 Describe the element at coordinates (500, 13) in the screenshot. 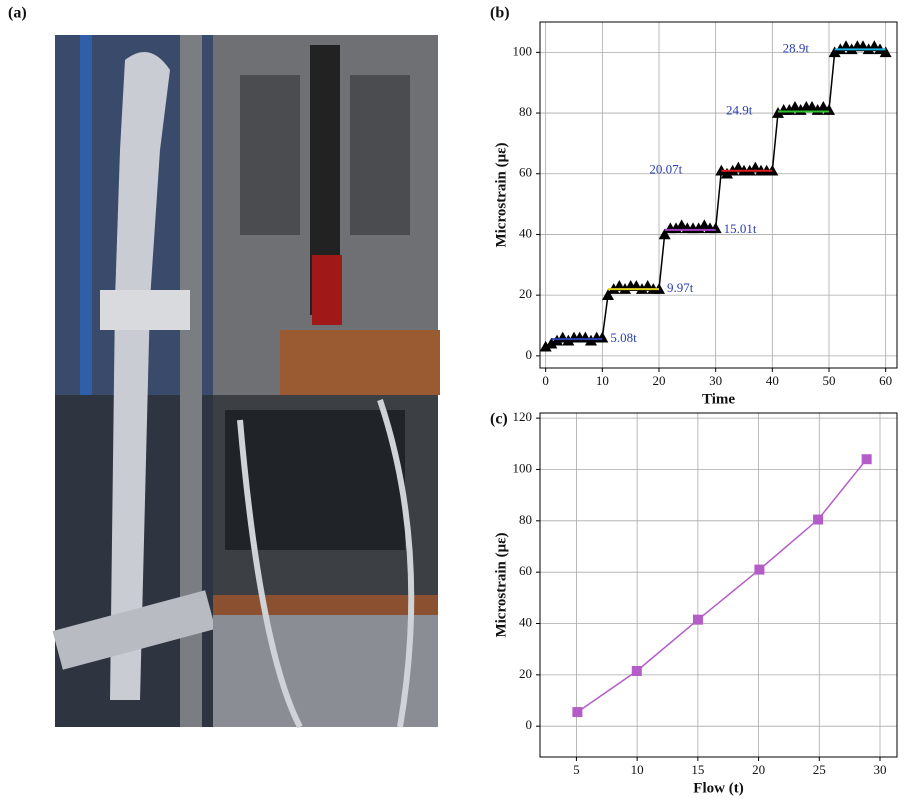

I see `panel-label: (b)` at that location.